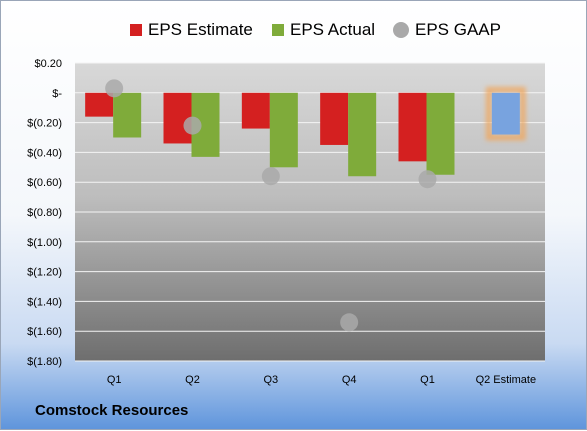 The width and height of the screenshot is (587, 431). I want to click on y-tick-label: $(0.60), so click(44, 183).